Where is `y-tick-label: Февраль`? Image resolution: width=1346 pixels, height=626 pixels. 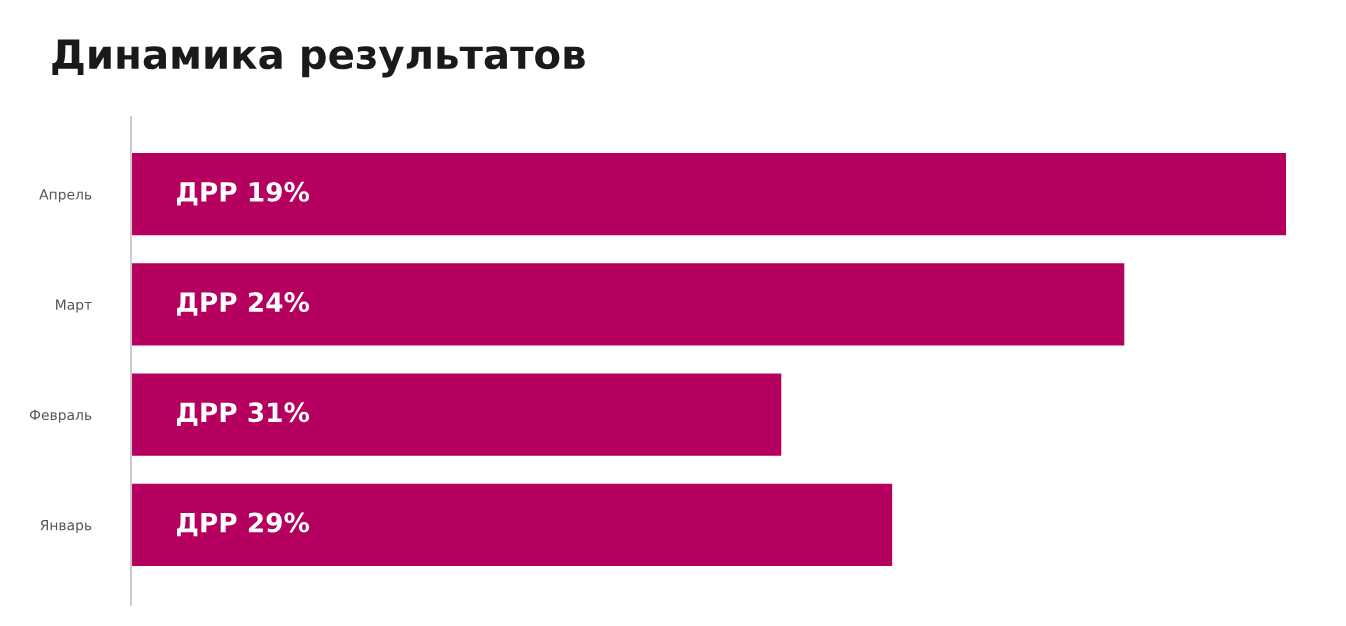
y-tick-label: Февраль is located at coordinates (60, 416).